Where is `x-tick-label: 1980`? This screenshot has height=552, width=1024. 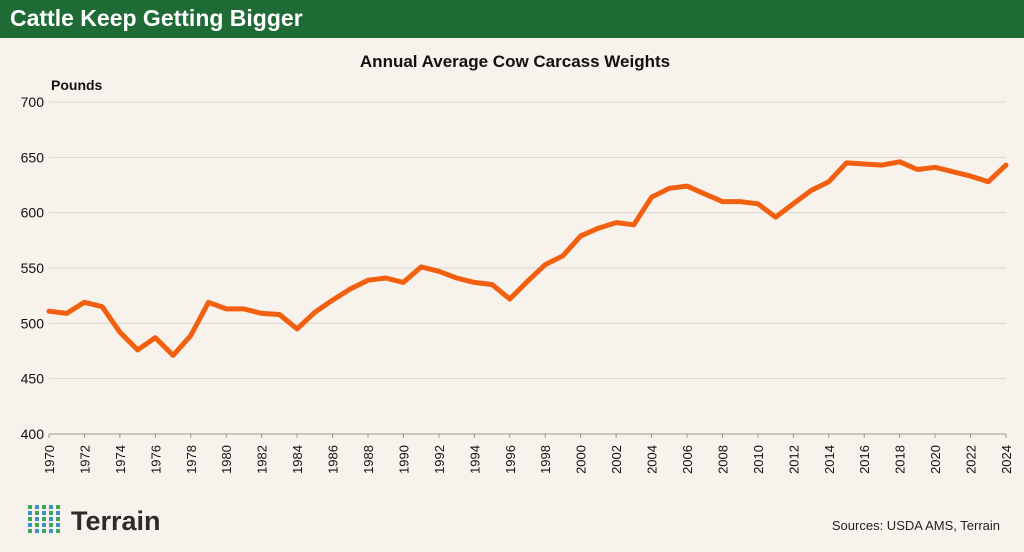
x-tick-label: 1980 is located at coordinates (226, 459).